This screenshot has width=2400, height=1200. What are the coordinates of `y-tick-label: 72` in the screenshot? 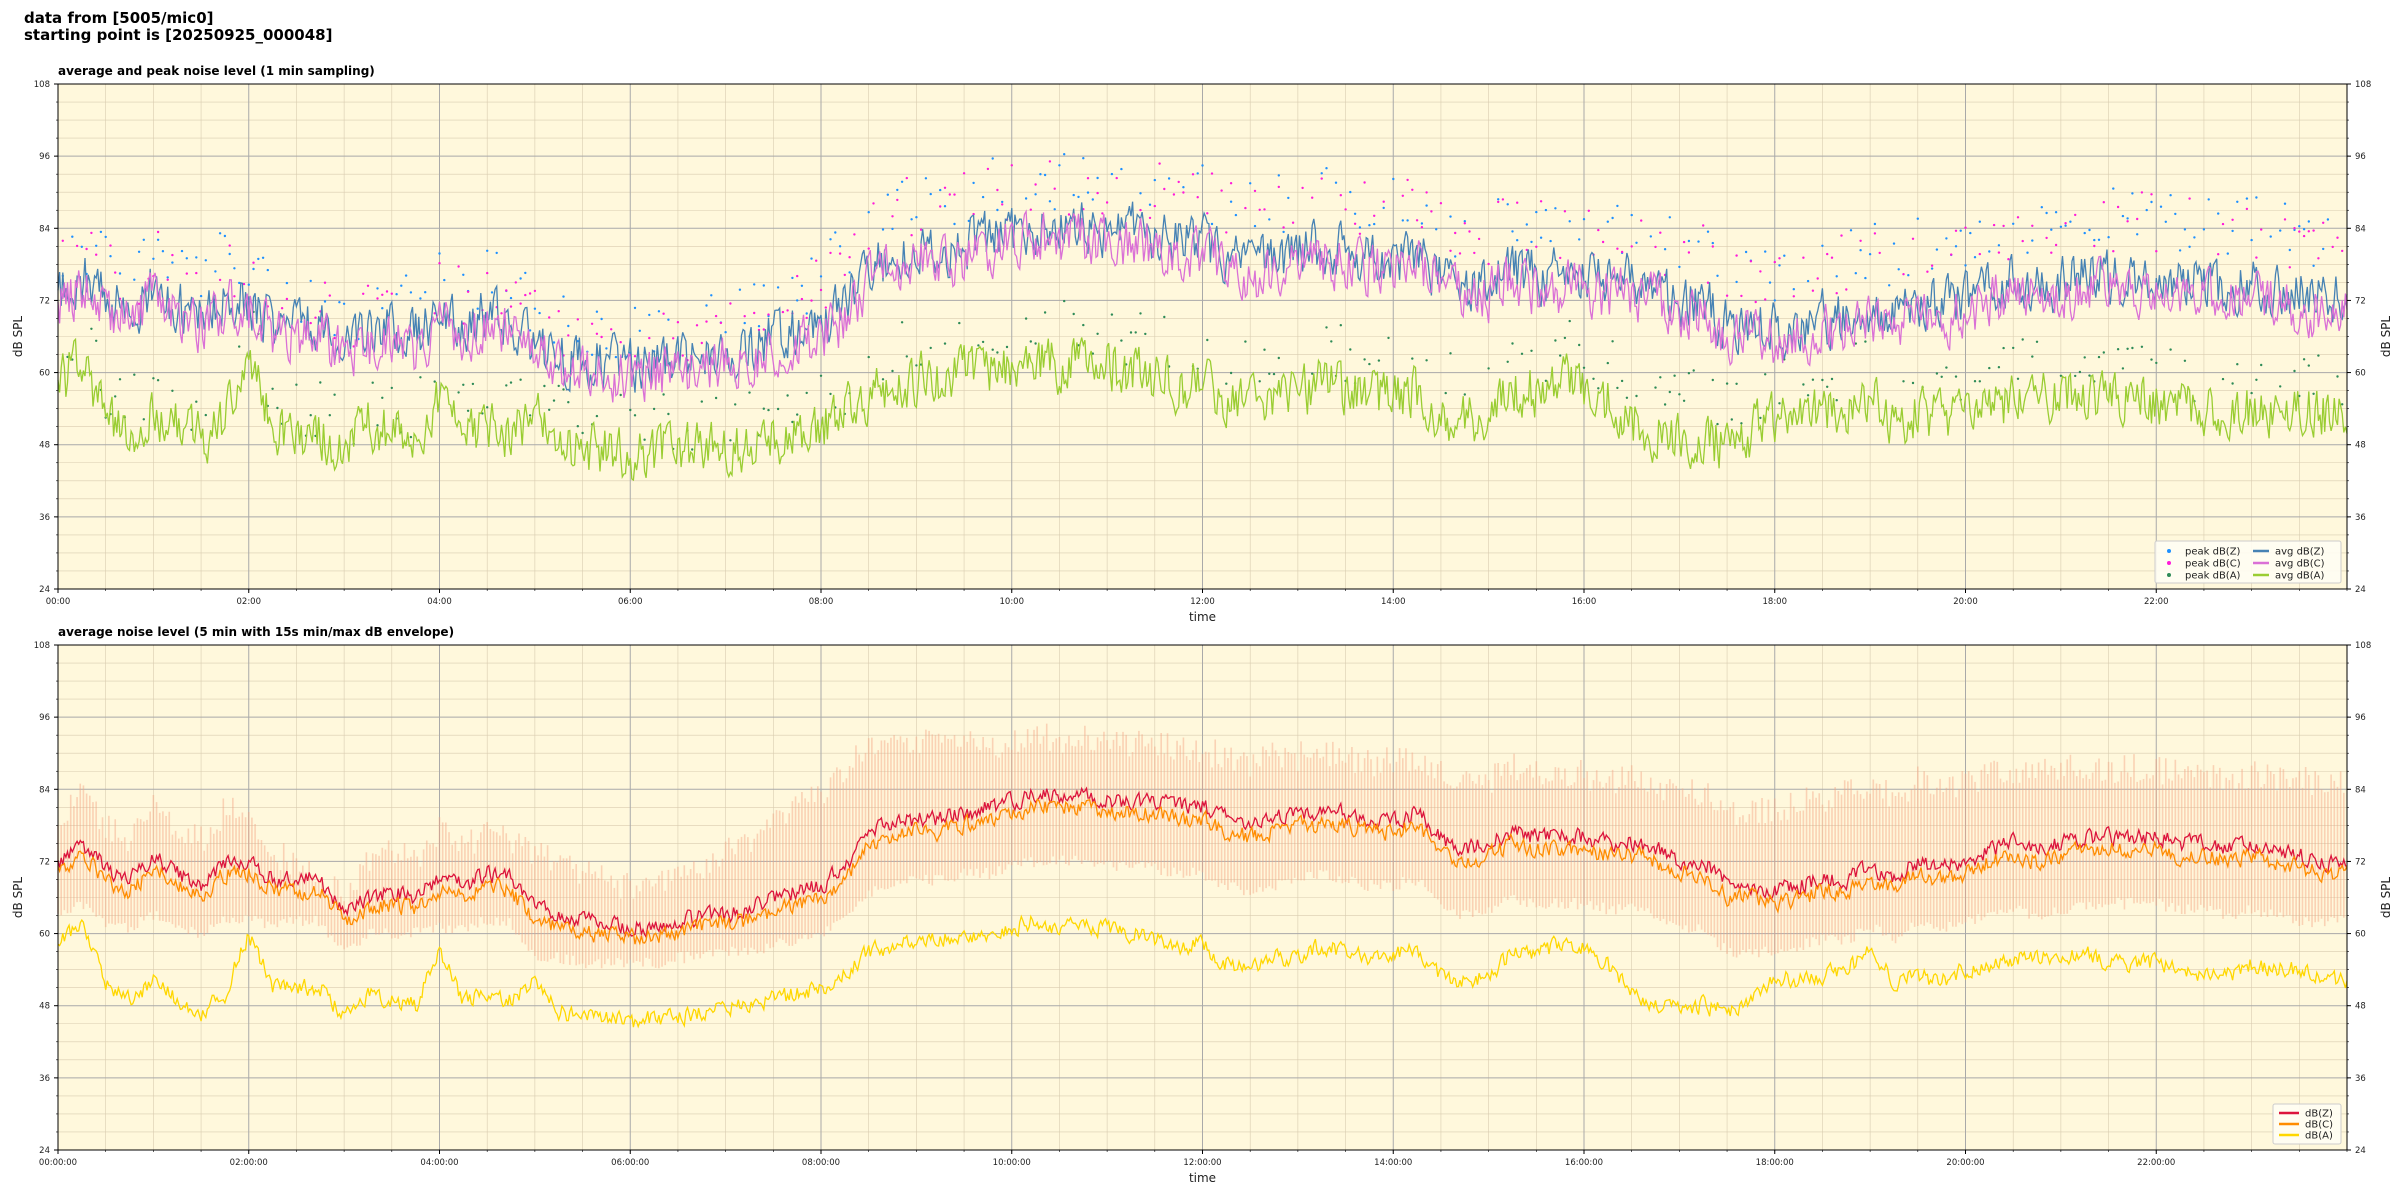 It's located at (44, 862).